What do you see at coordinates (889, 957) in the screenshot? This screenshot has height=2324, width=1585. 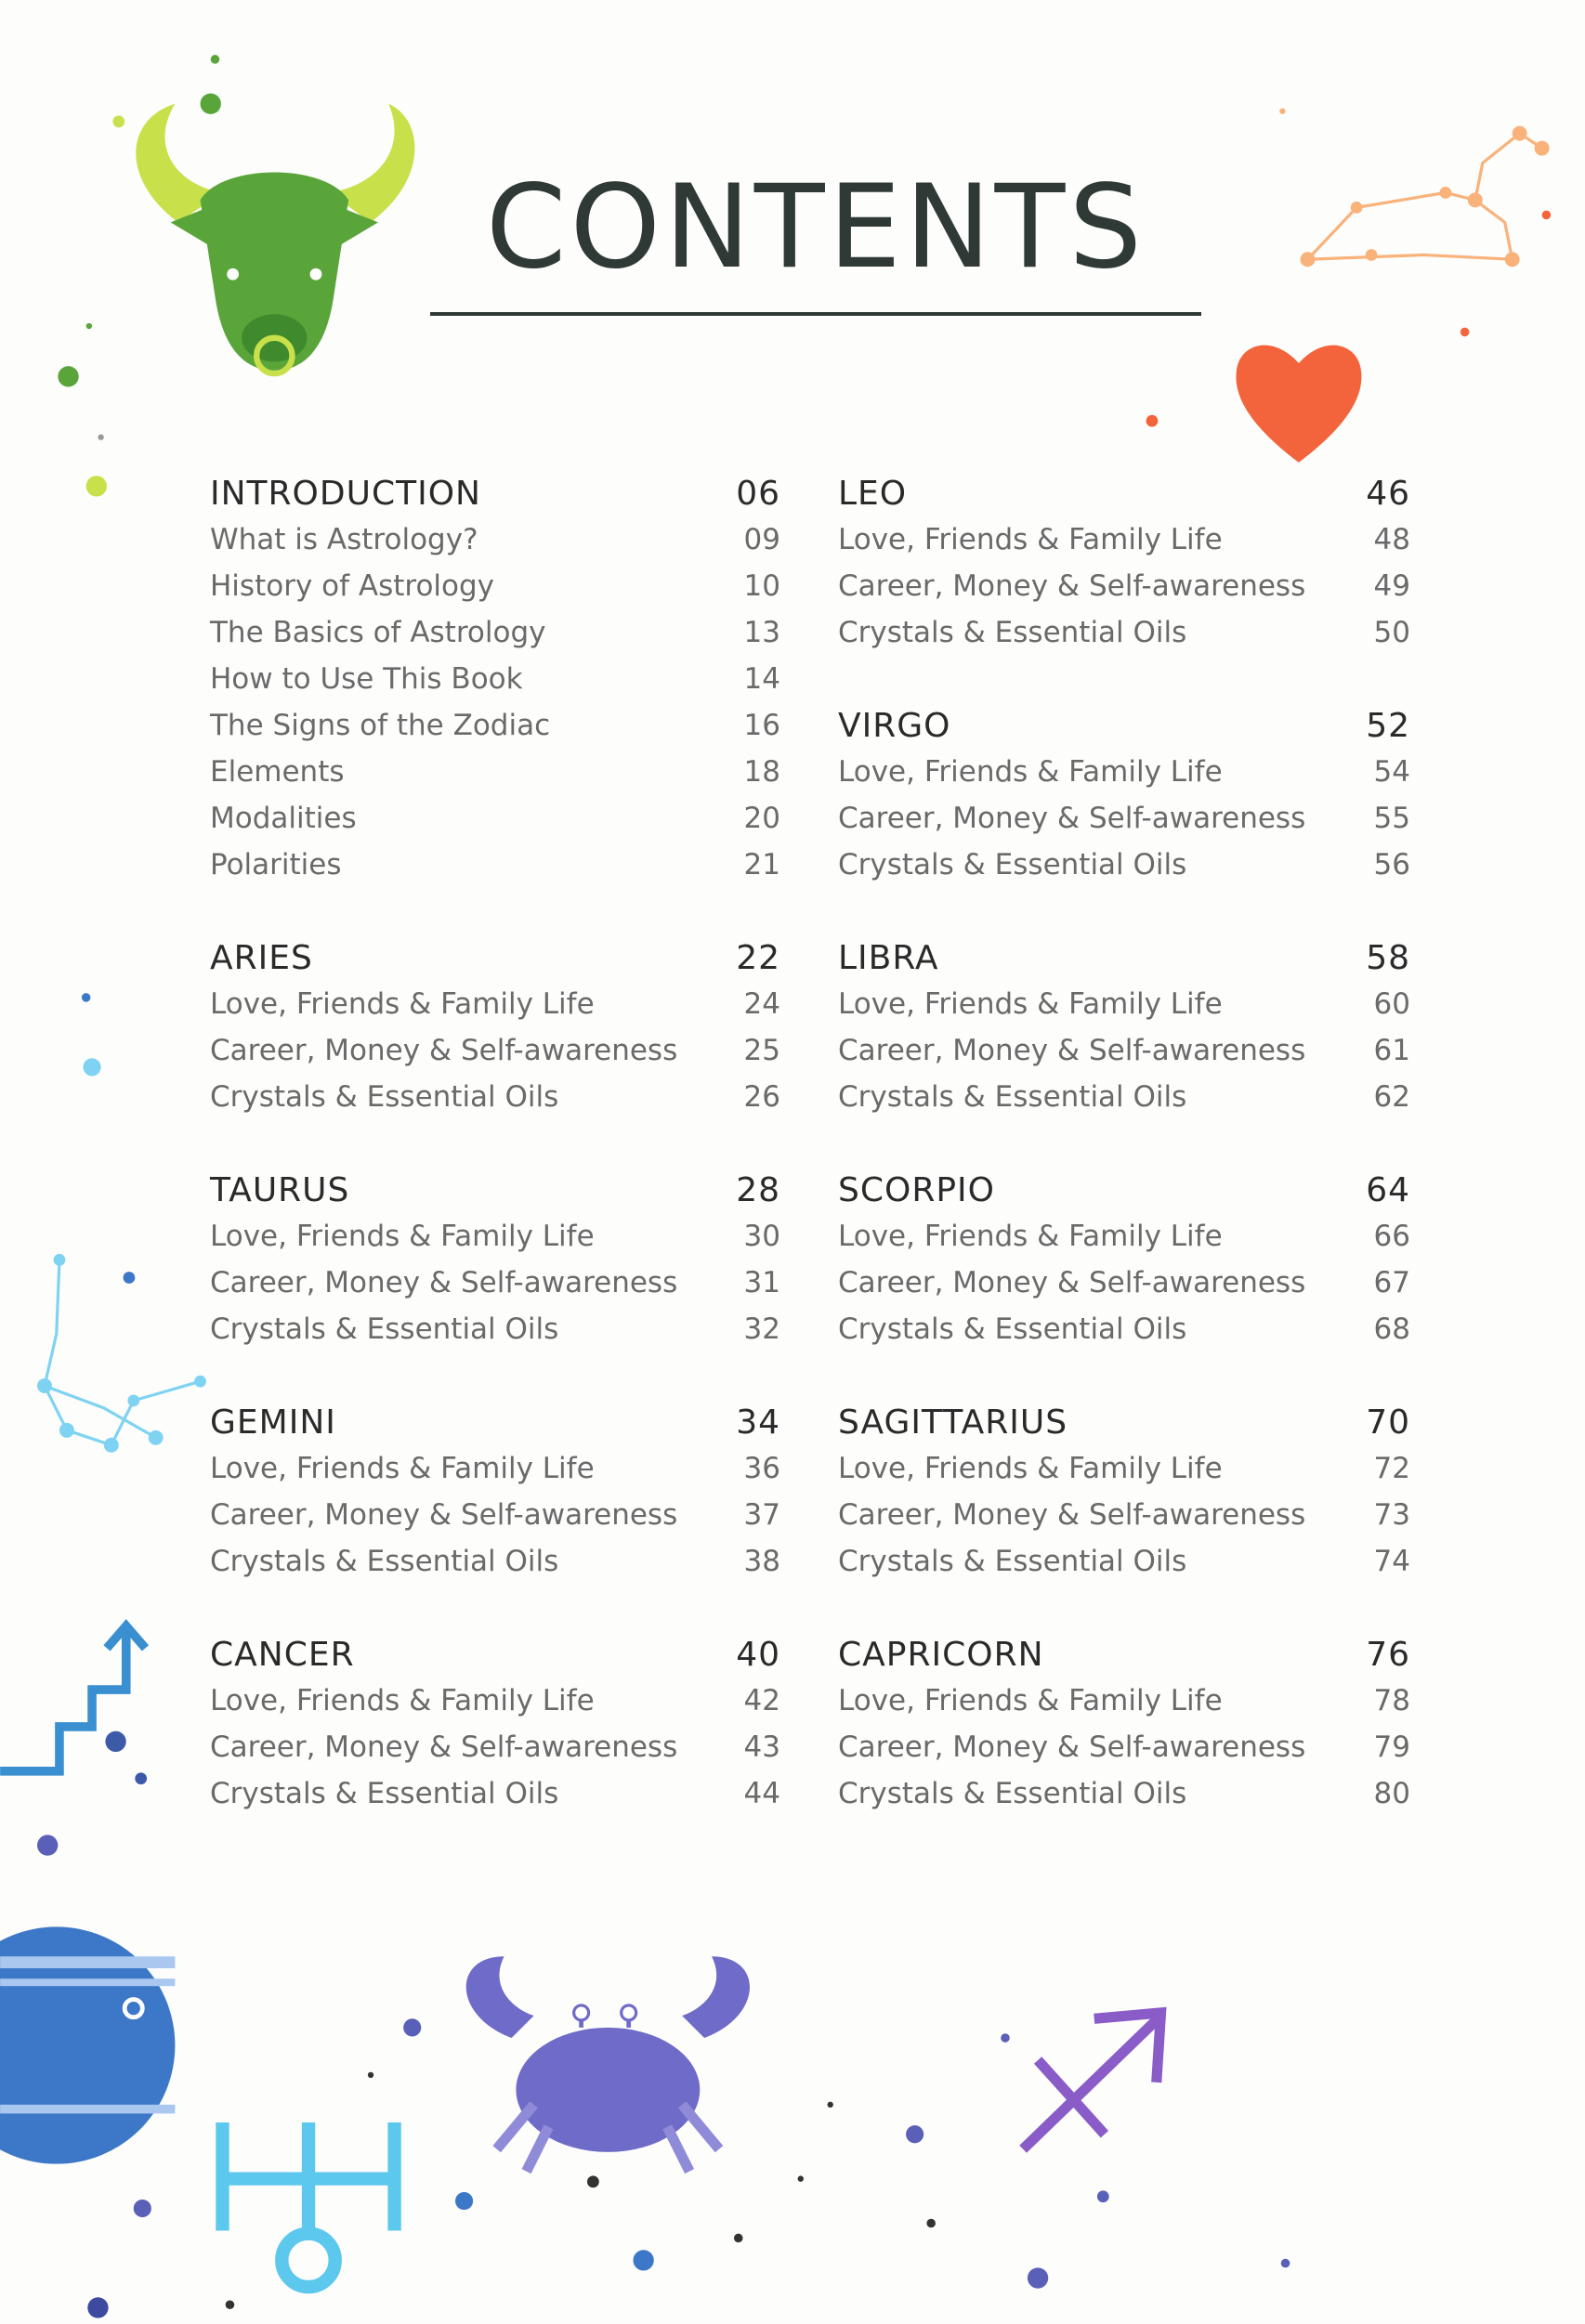 I see `section-title: LIBRA` at bounding box center [889, 957].